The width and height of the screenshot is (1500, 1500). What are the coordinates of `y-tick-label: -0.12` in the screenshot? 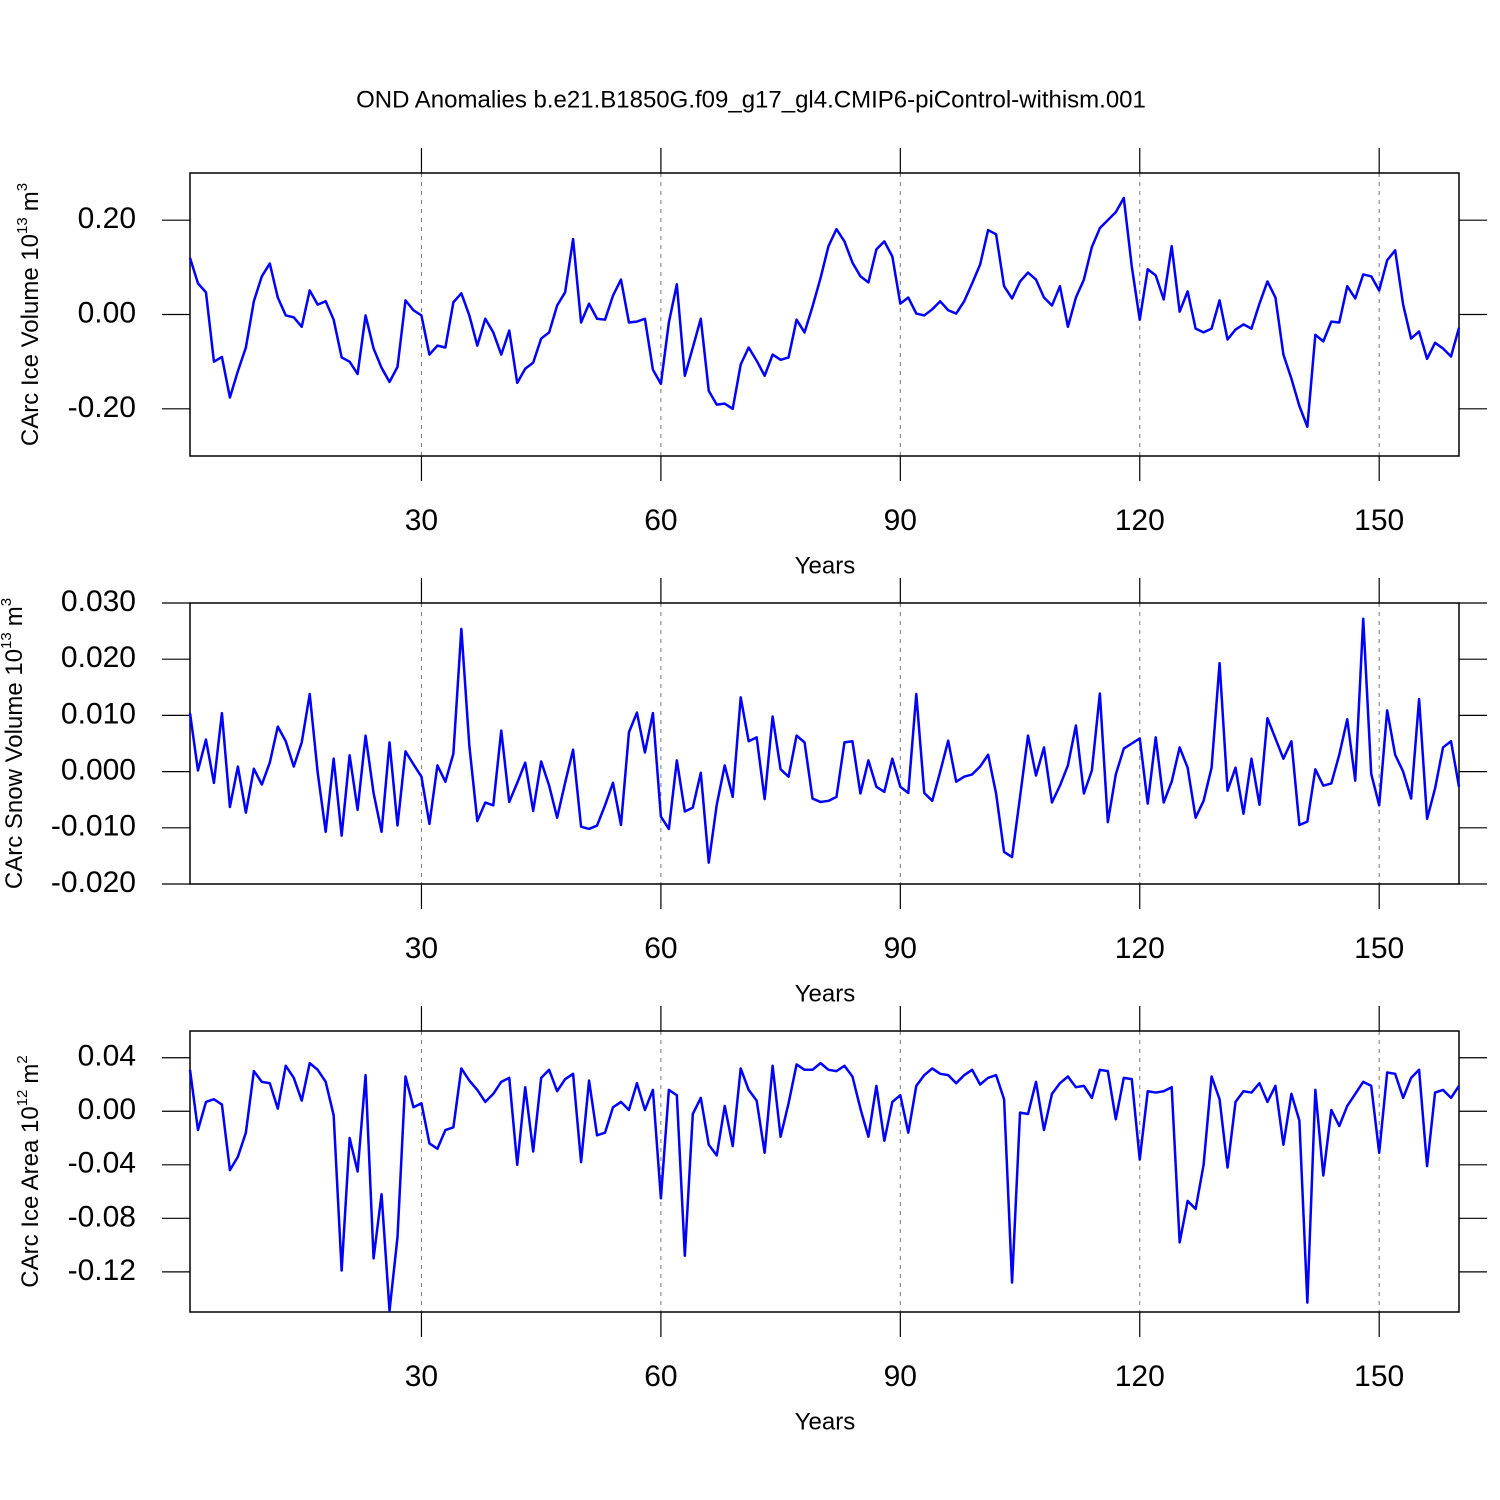 It's located at (102, 1270).